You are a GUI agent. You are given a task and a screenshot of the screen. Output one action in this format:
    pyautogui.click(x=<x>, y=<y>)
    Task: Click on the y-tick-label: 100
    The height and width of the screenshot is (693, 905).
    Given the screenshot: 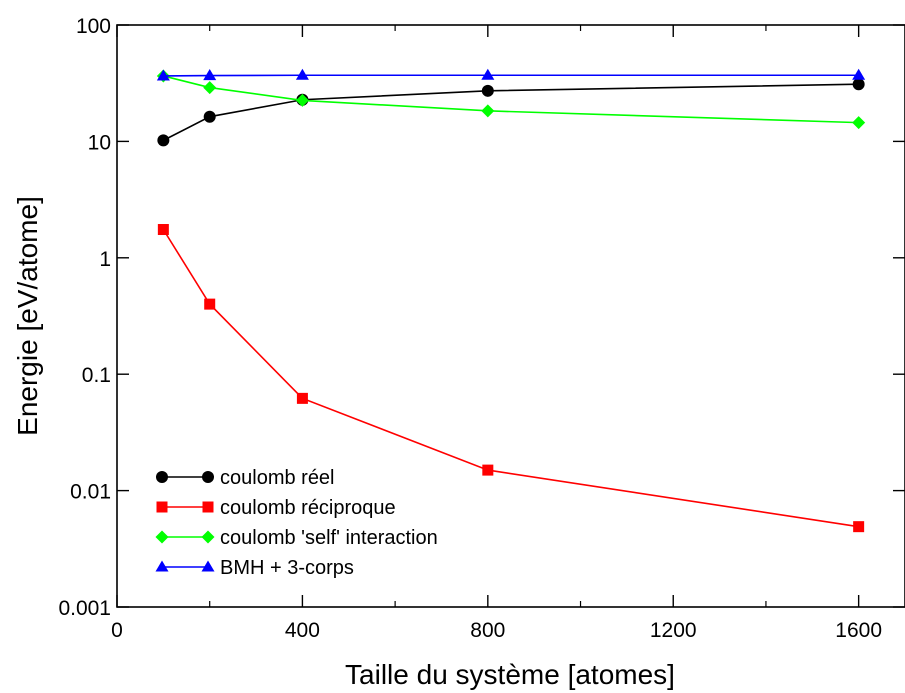 What is the action you would take?
    pyautogui.click(x=93, y=26)
    